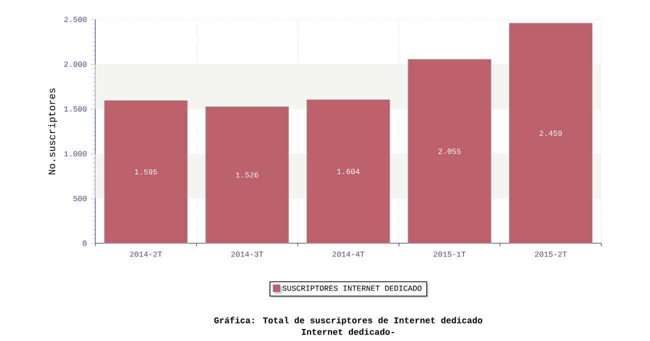 The image size is (650, 341). Describe the element at coordinates (53, 131) in the screenshot. I see `y-axis-title: No.suscriptores` at that location.